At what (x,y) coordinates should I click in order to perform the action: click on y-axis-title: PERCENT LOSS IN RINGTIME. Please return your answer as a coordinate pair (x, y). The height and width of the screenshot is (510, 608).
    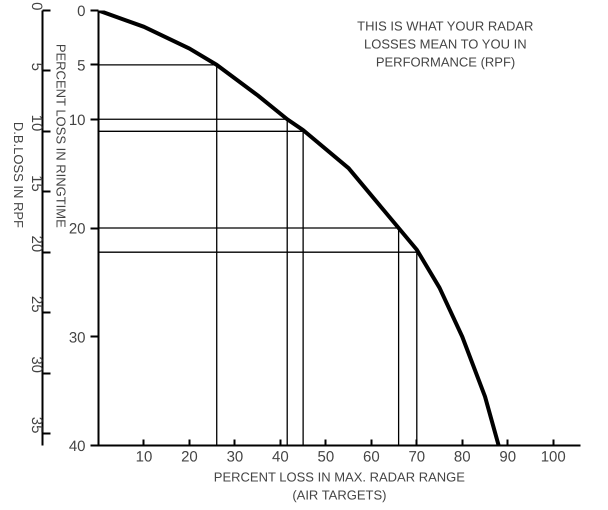
    Looking at the image, I should click on (60, 136).